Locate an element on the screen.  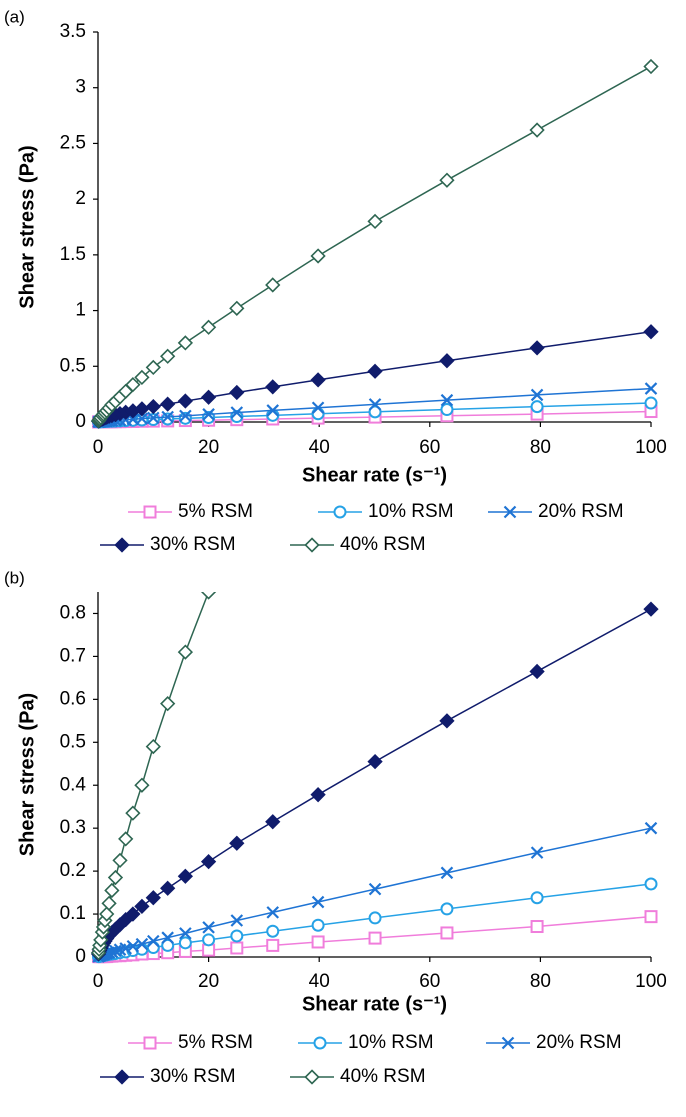
y-tick-label: 3 is located at coordinates (80, 87).